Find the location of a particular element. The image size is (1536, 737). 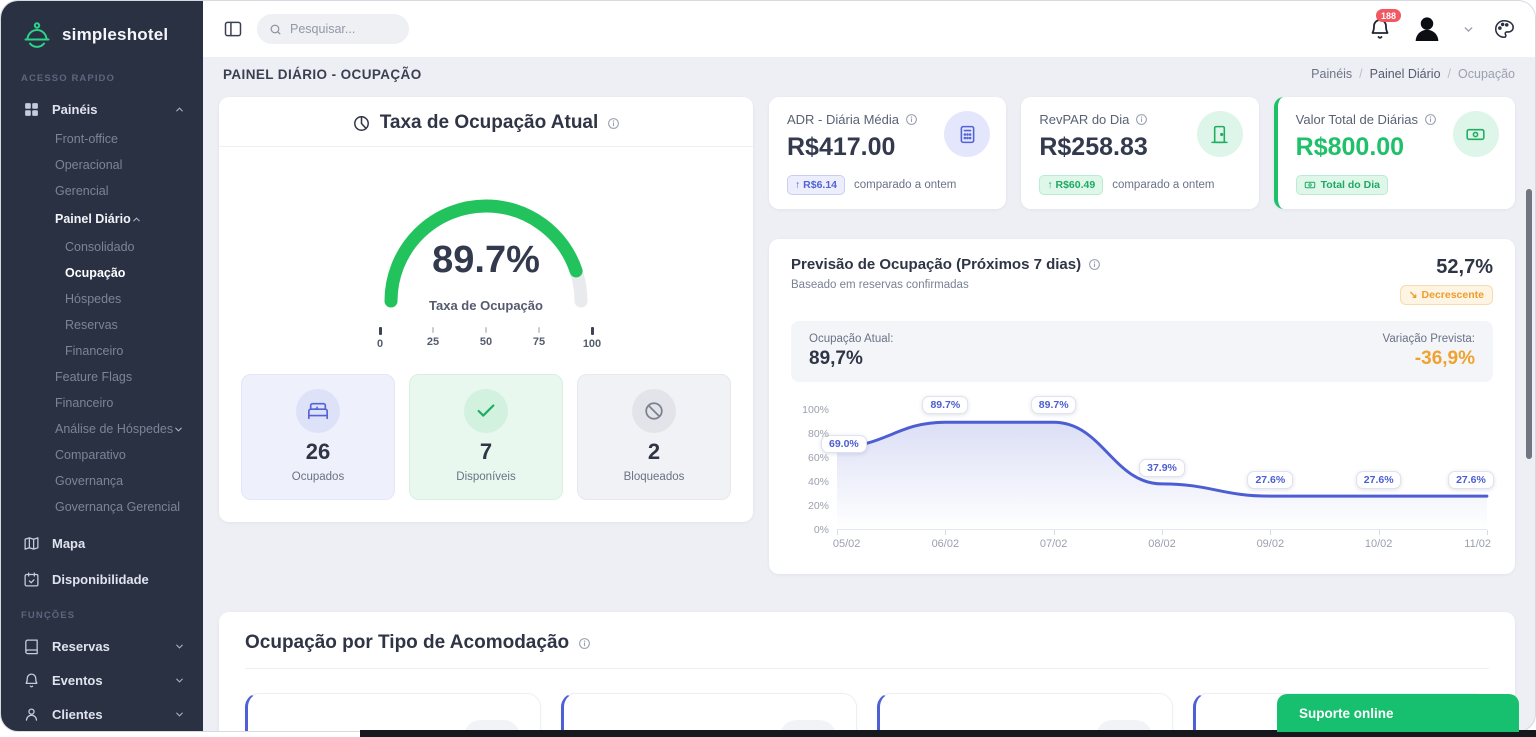

y-axis-label: 80% is located at coordinates (818, 434).